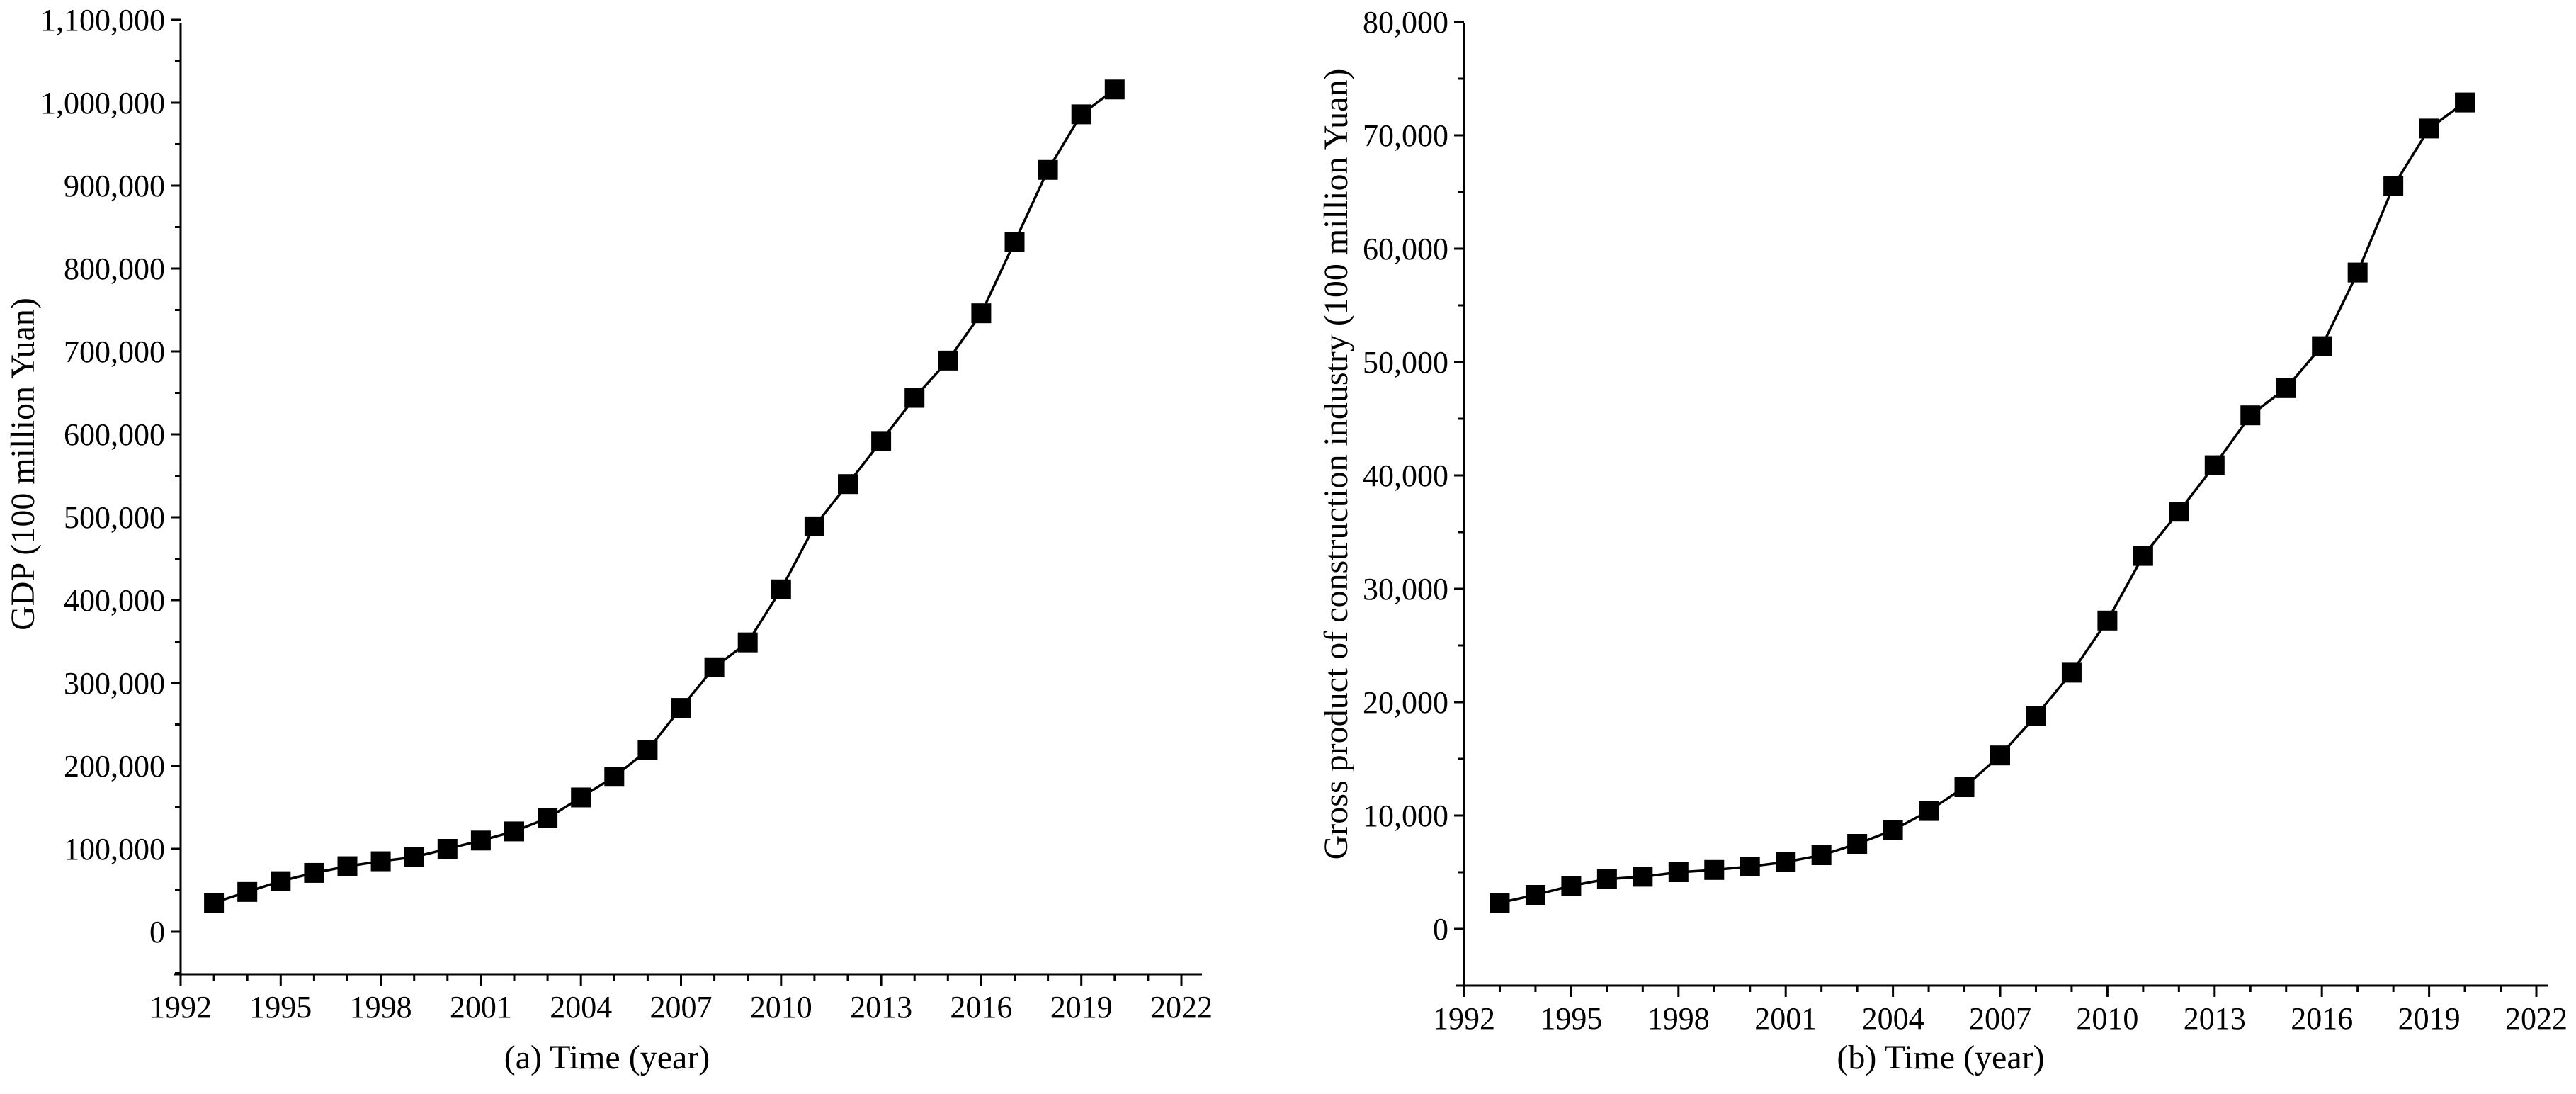  Describe the element at coordinates (1405, 249) in the screenshot. I see `y-tick-label: 60,000` at that location.